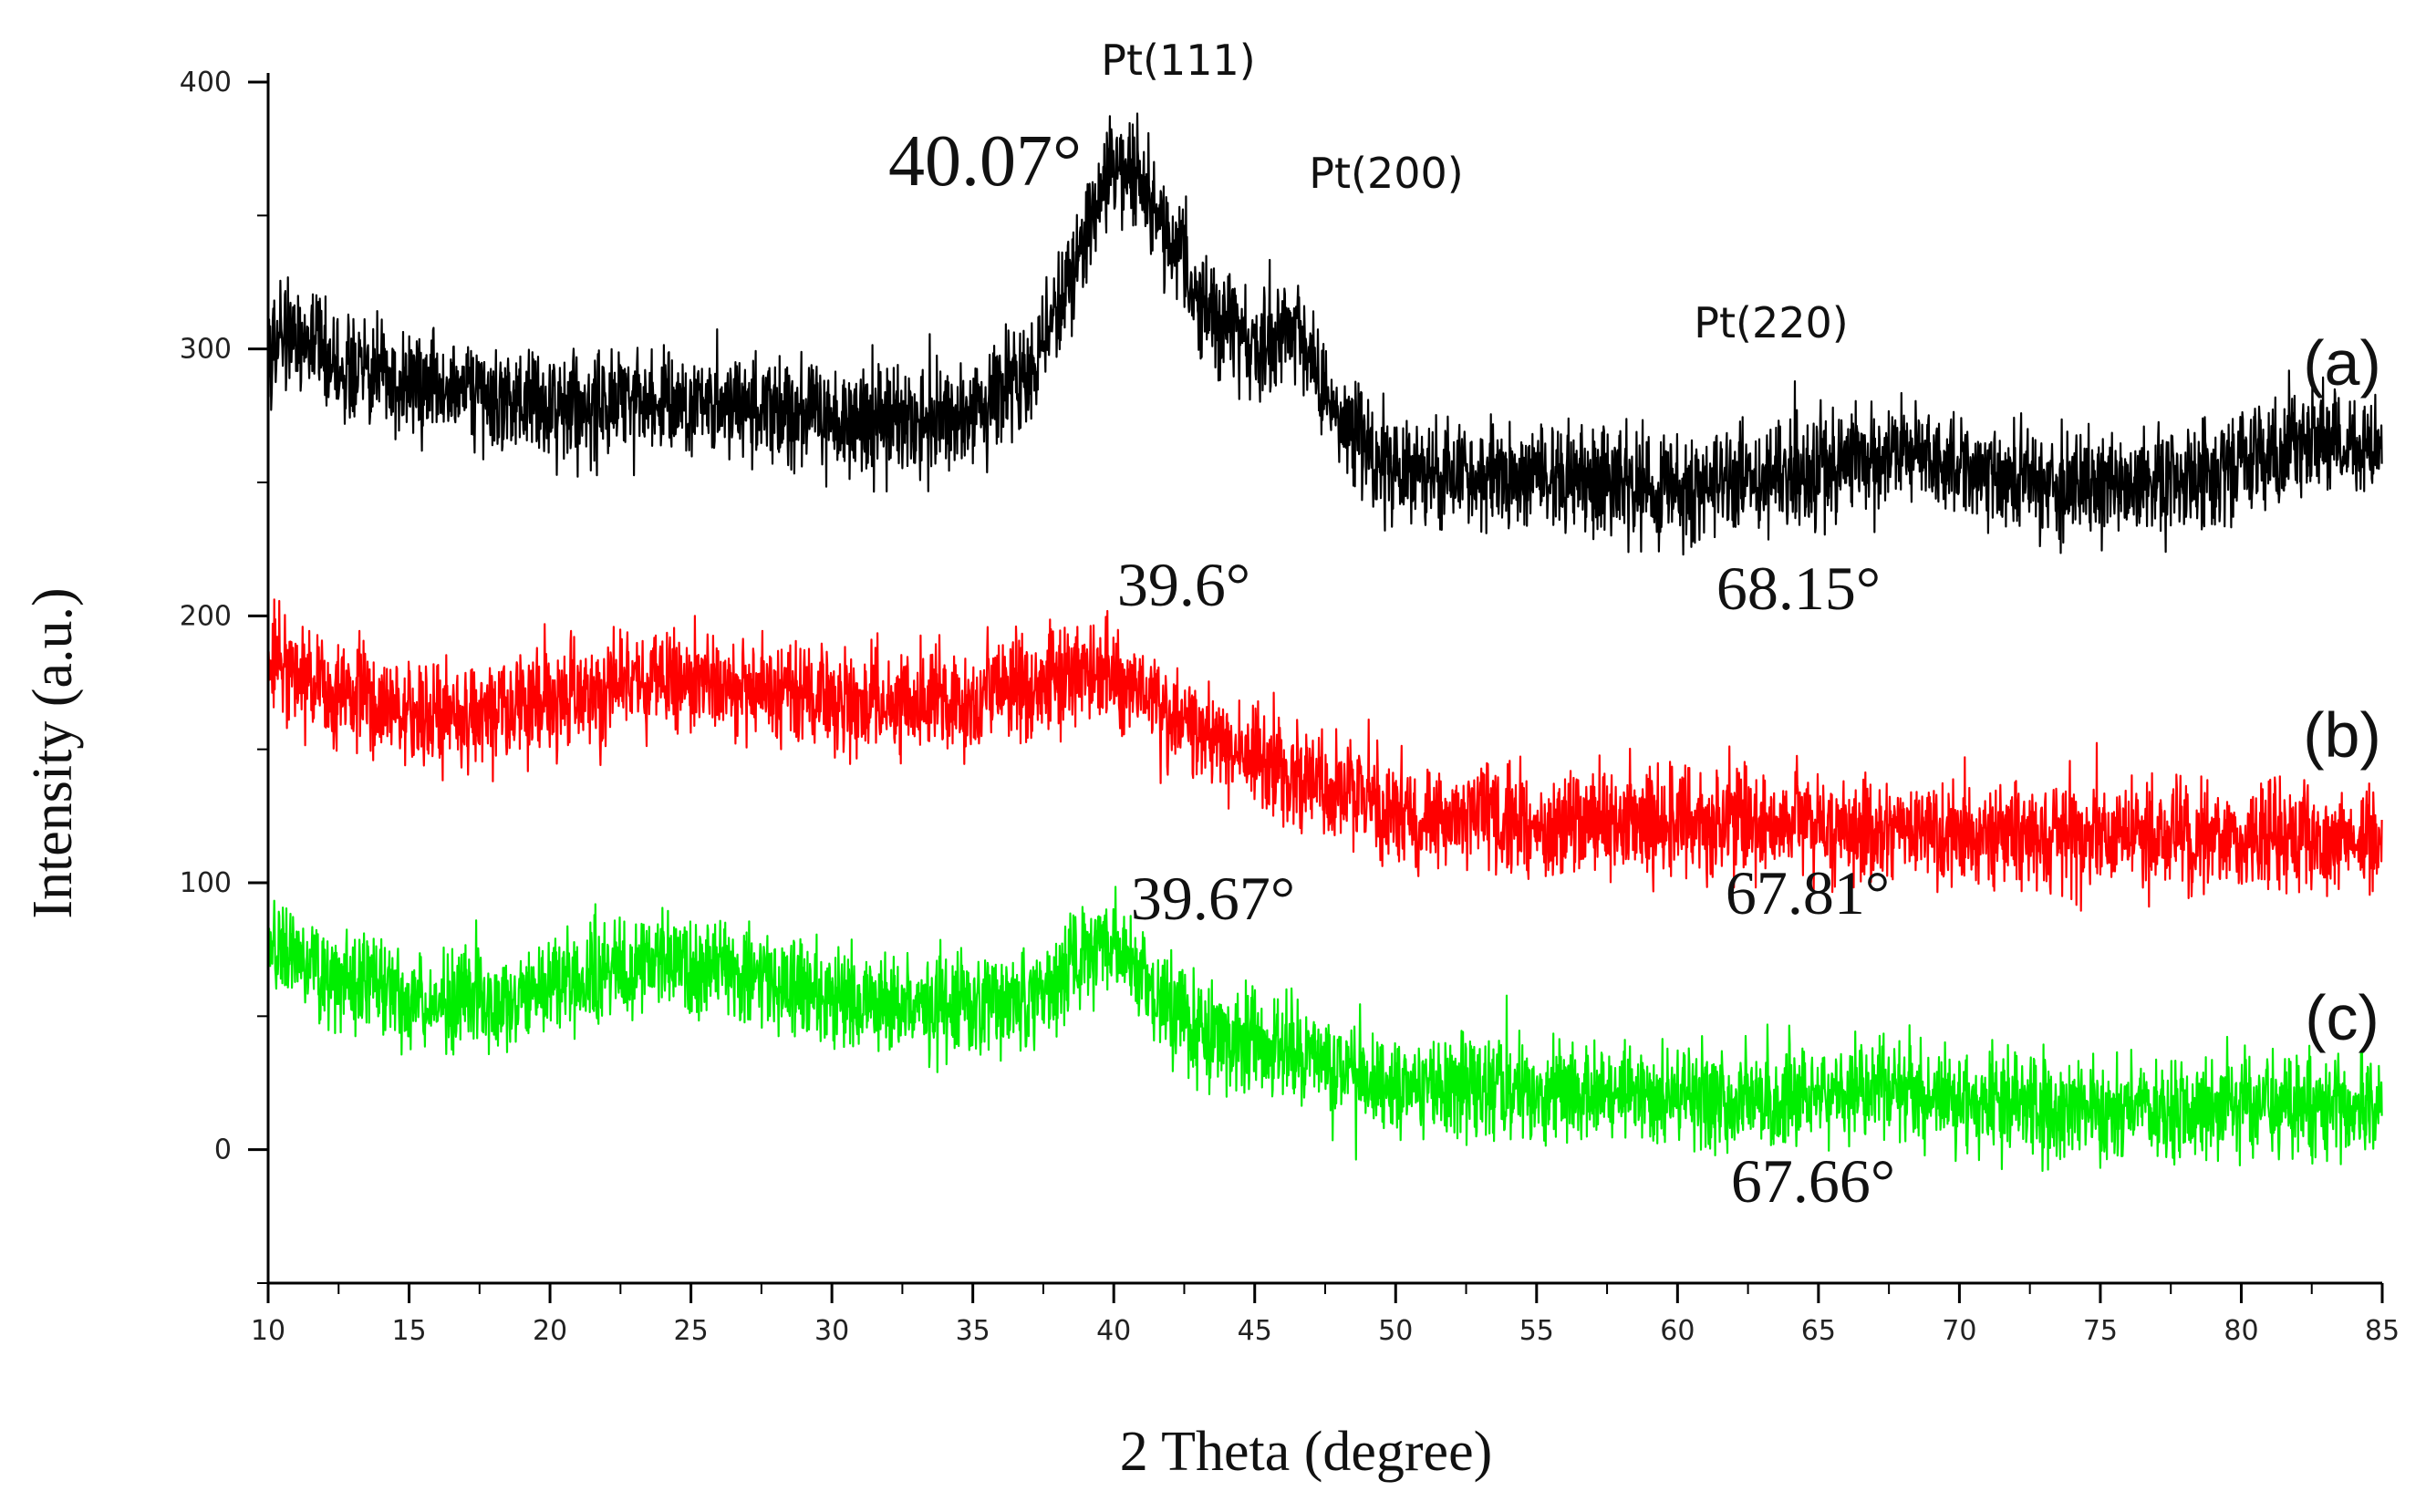  I want to click on x-tick-label: 85, so click(2382, 1331).